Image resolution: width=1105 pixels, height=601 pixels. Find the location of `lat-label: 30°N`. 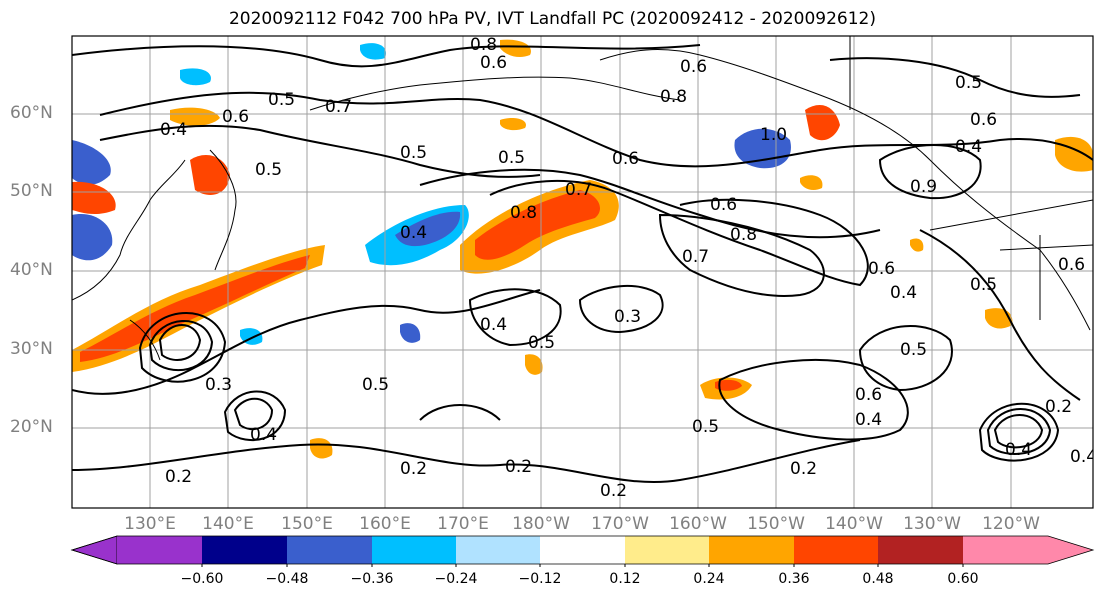

lat-label: 30°N is located at coordinates (31, 349).